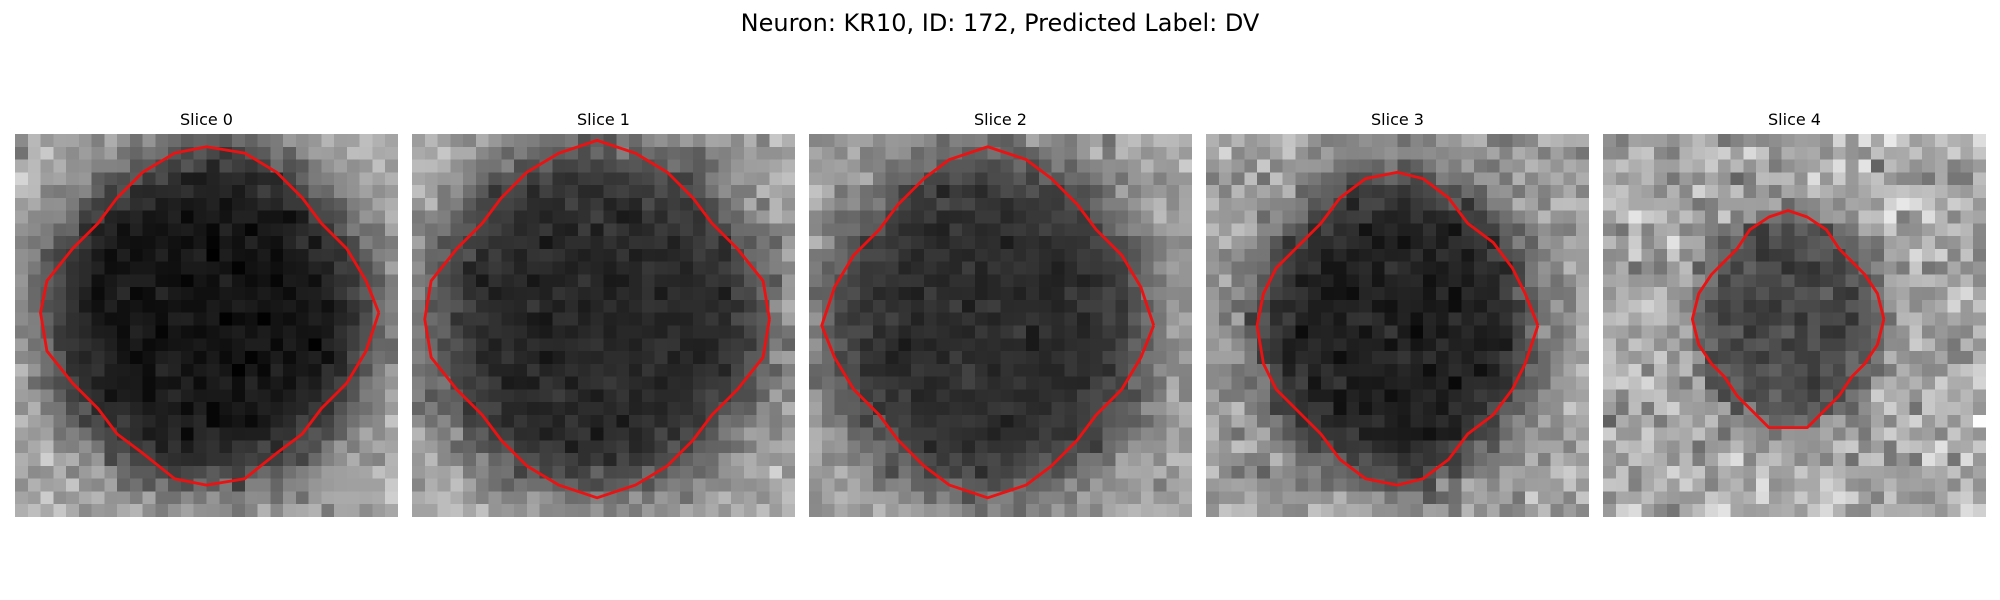 This screenshot has height=600, width=2000. Describe the element at coordinates (1794, 120) in the screenshot. I see `slice-title-4: Slice 4` at that location.